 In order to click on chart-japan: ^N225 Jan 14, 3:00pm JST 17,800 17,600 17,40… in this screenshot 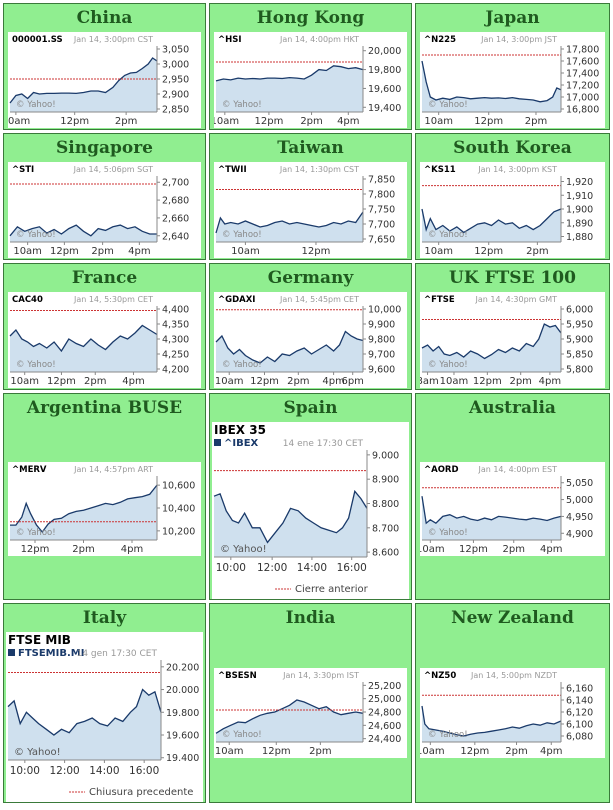, I will do `click(512, 80)`.